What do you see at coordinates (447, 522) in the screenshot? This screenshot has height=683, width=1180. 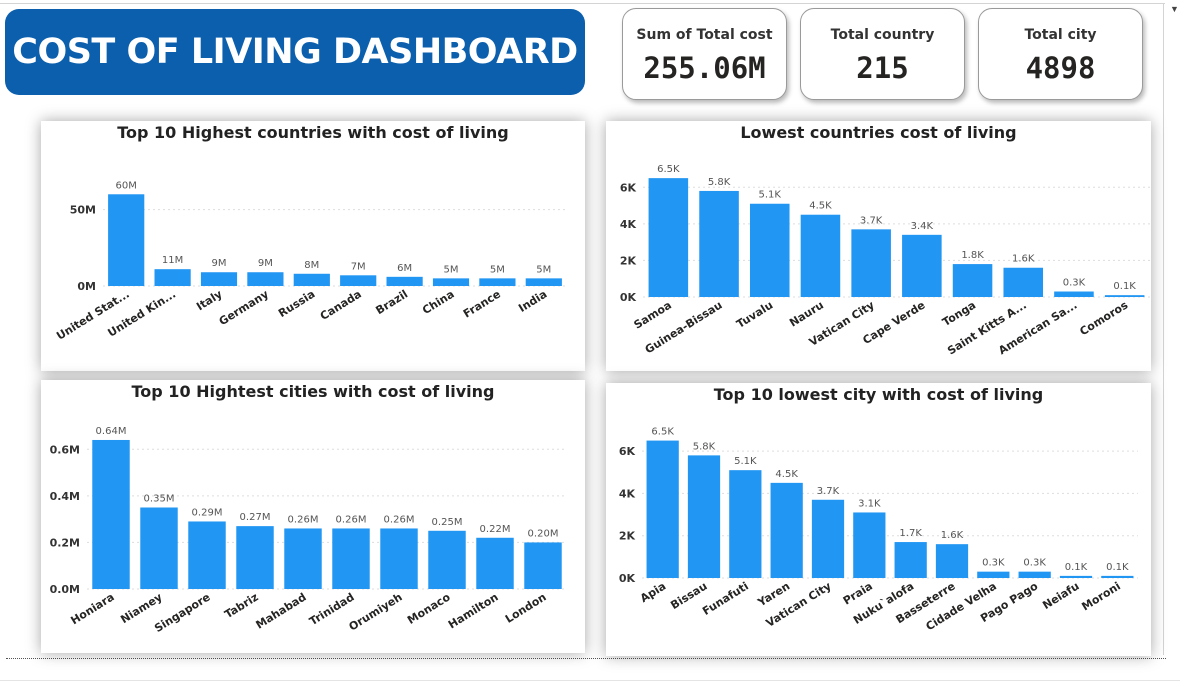 I see `data-label: 0.25M` at bounding box center [447, 522].